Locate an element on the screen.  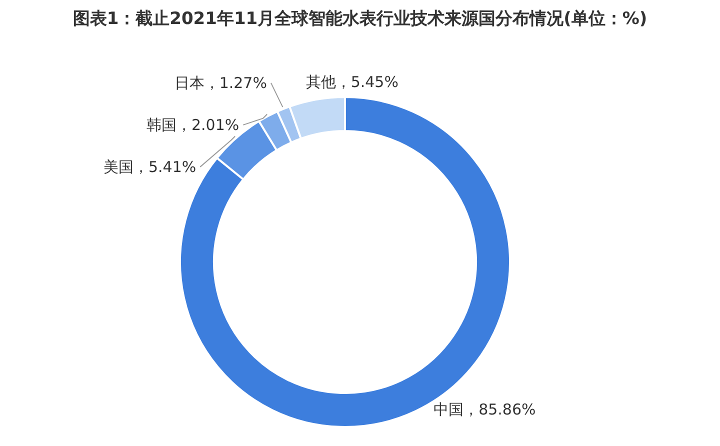
slice-label: 其他，5.45% is located at coordinates (352, 81).